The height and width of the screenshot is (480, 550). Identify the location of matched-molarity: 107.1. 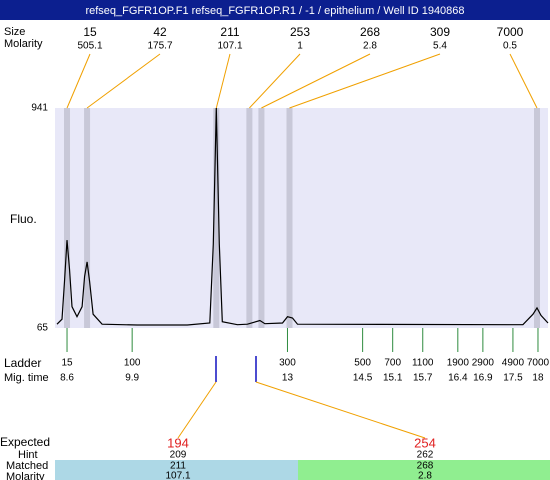
(177, 475).